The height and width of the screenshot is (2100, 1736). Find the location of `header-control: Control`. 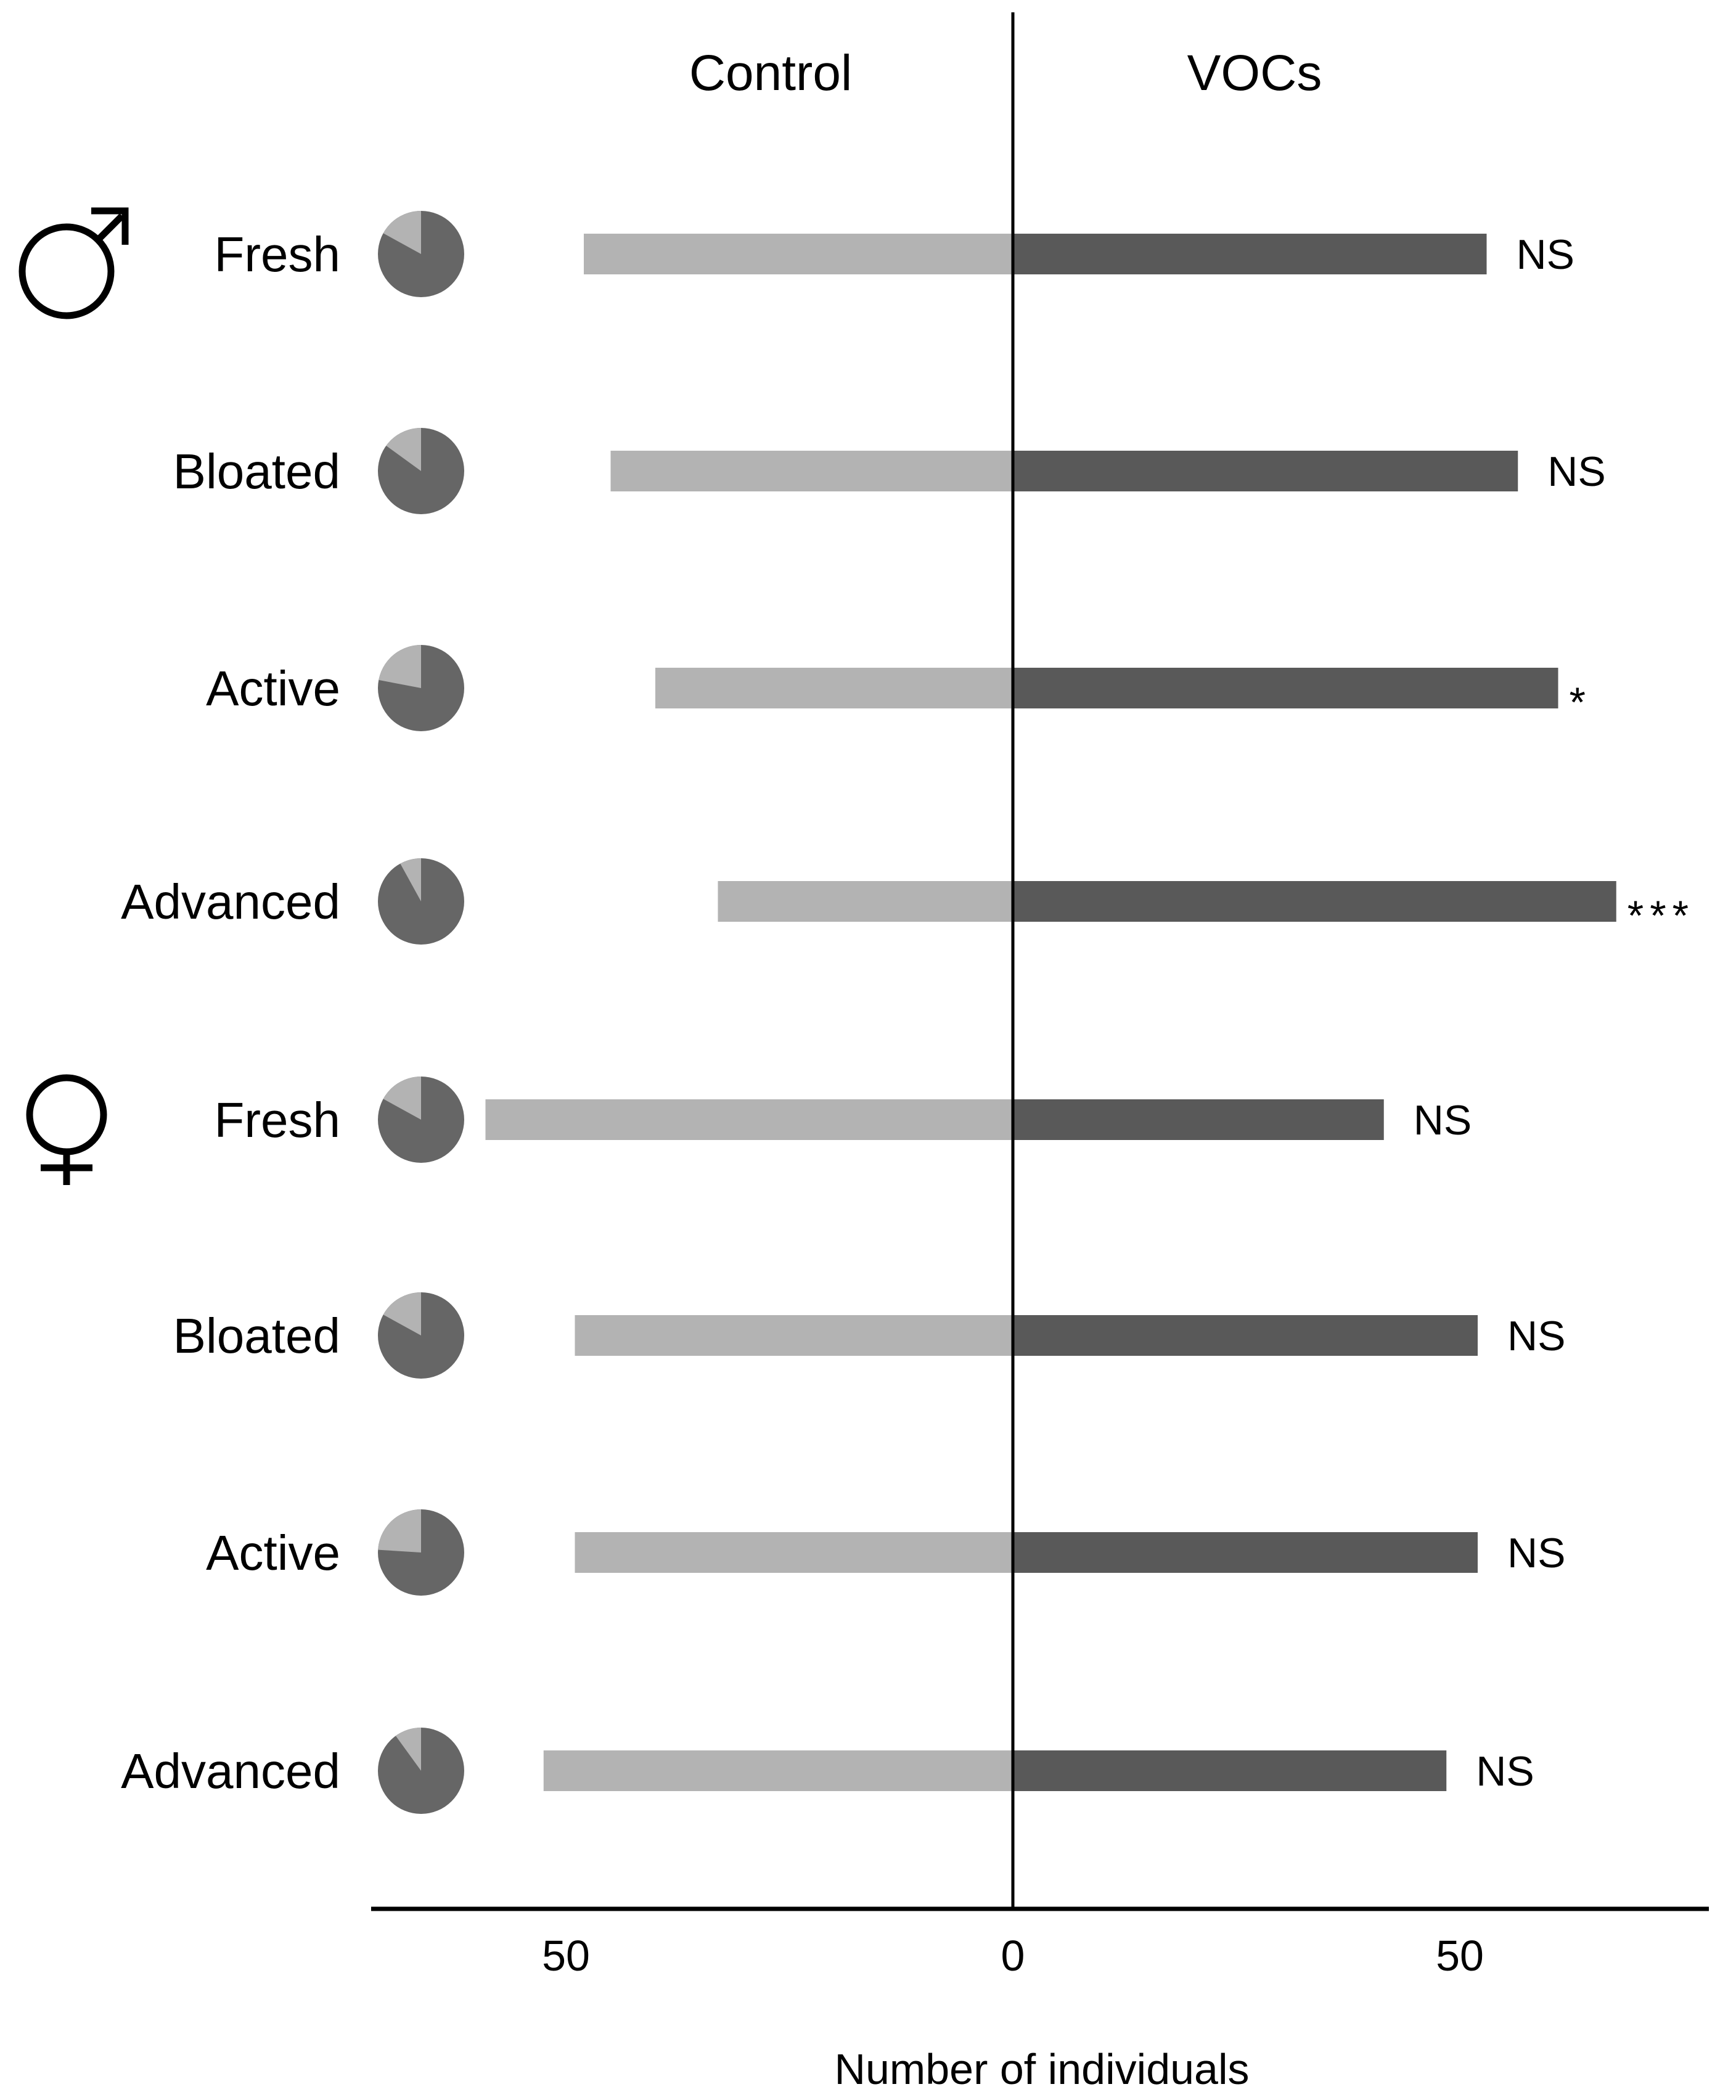

header-control: Control is located at coordinates (771, 73).